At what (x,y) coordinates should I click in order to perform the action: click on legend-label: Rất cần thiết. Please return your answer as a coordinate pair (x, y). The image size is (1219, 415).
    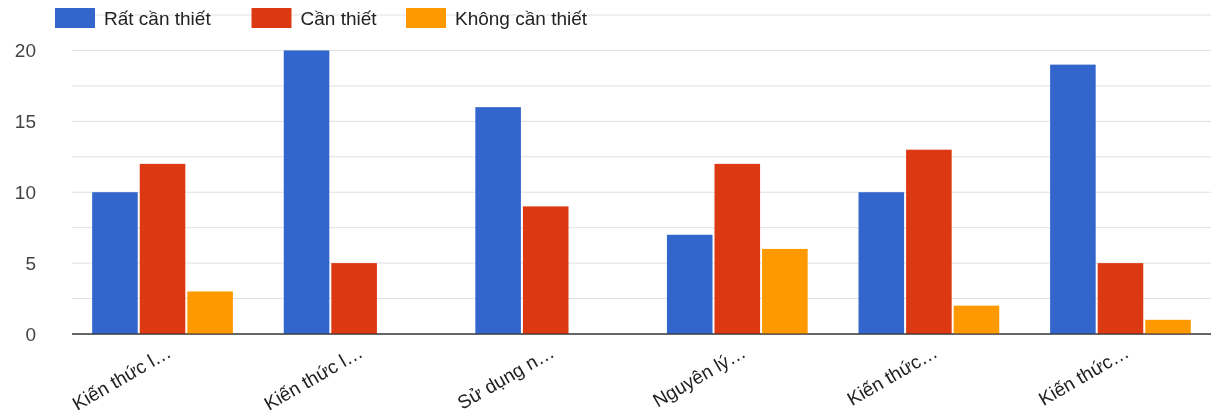
    Looking at the image, I should click on (158, 18).